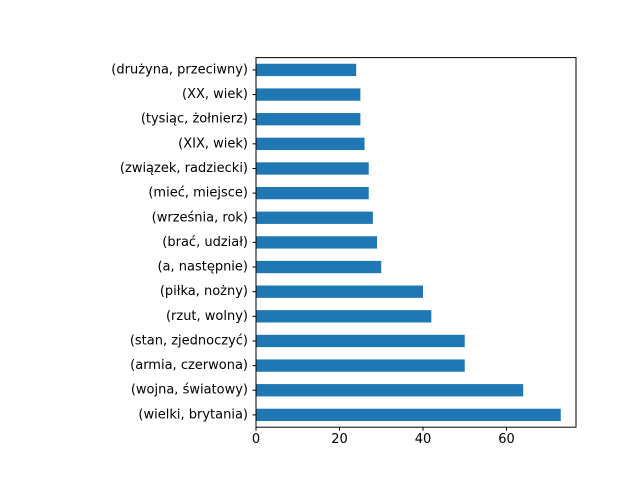 This screenshot has width=640, height=480. Describe the element at coordinates (189, 365) in the screenshot. I see `category-label: (armia, czerwona)` at that location.